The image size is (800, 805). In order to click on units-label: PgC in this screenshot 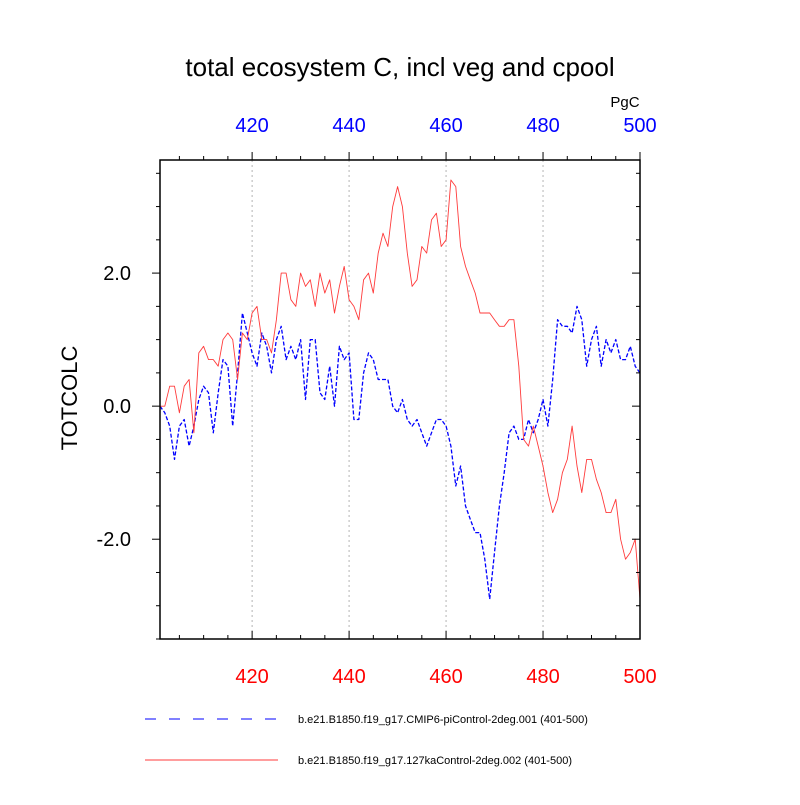, I will do `click(624, 102)`.